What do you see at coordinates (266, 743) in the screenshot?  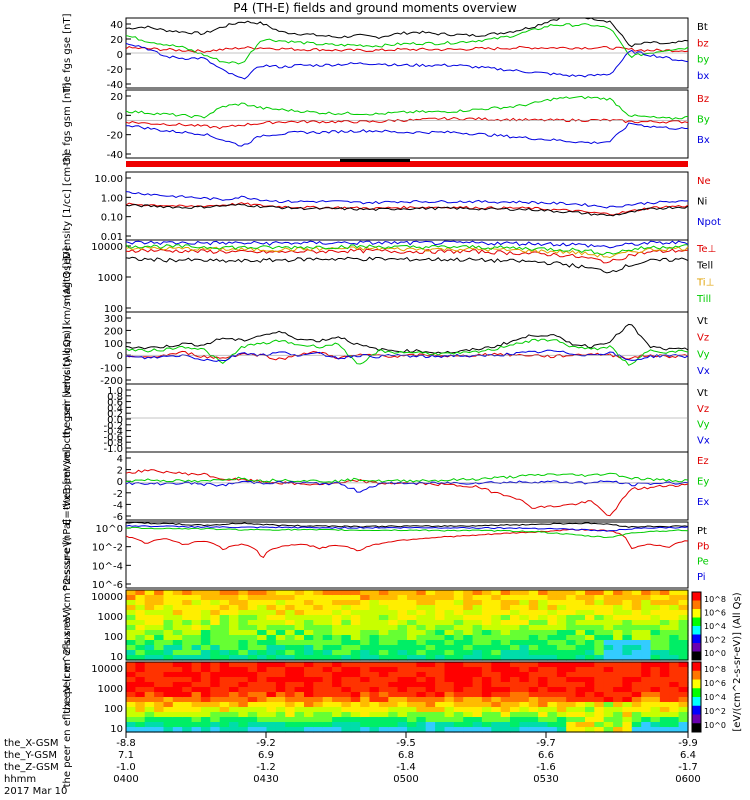 I see `footer-value: -9.2` at bounding box center [266, 743].